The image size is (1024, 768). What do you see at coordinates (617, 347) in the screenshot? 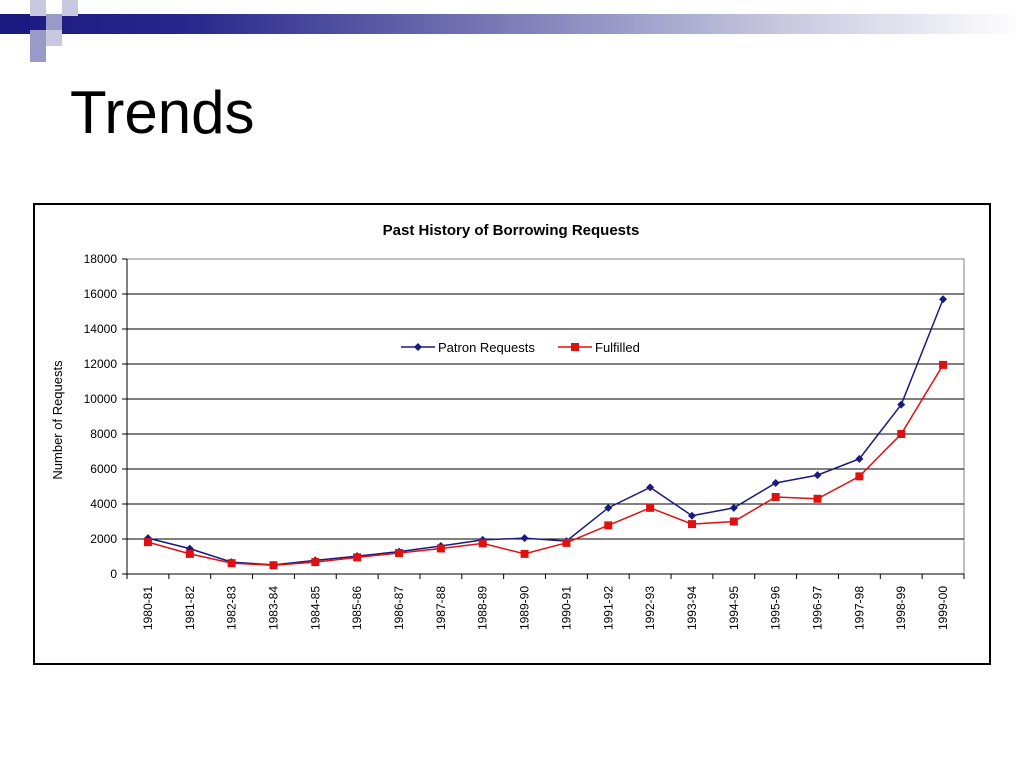
I see `legend-label: Fulfilled` at bounding box center [617, 347].